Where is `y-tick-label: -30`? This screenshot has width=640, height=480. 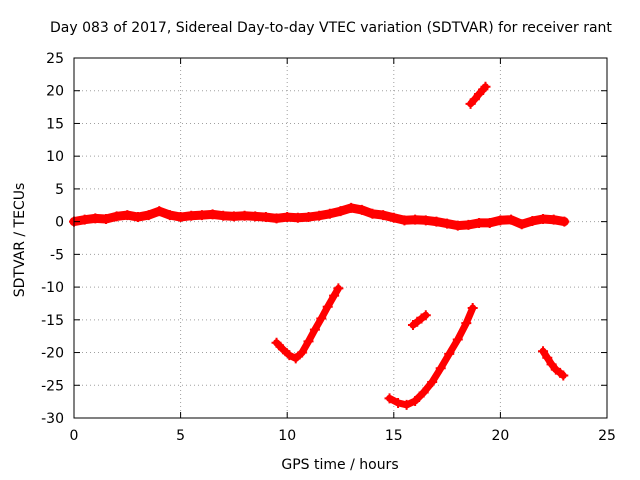
y-tick-label: -30 is located at coordinates (52, 419).